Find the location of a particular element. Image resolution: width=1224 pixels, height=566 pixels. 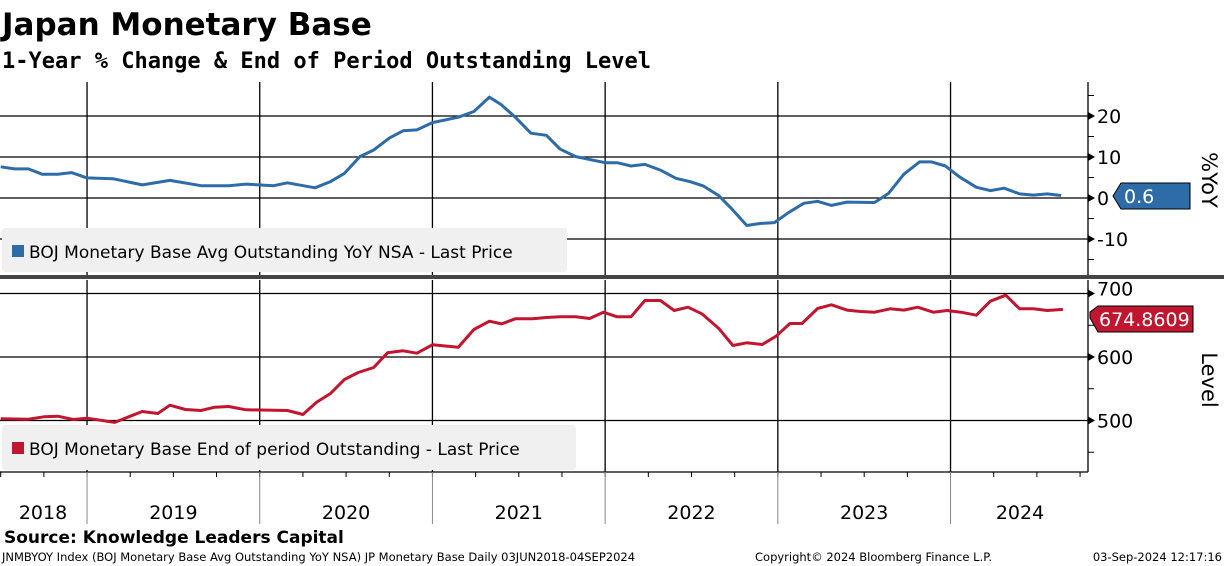

chart-title: Japan Monetary Base is located at coordinates (186, 25).